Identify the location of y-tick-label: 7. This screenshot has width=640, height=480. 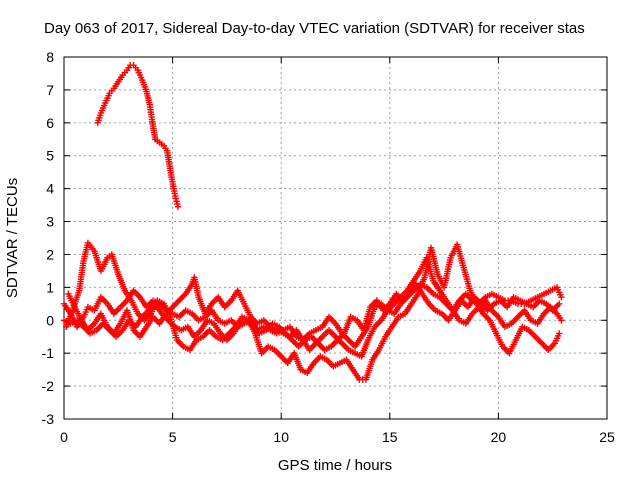
(50, 90).